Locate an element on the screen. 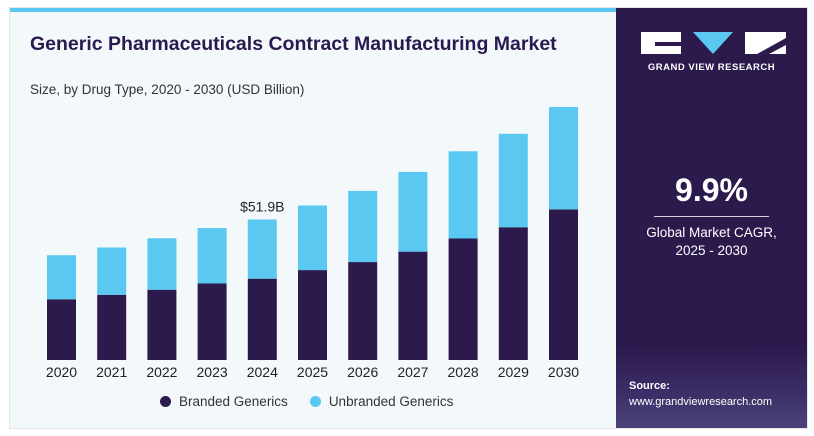 The width and height of the screenshot is (814, 436). legend-item-unbranded: Unbranded Generics is located at coordinates (381, 401).